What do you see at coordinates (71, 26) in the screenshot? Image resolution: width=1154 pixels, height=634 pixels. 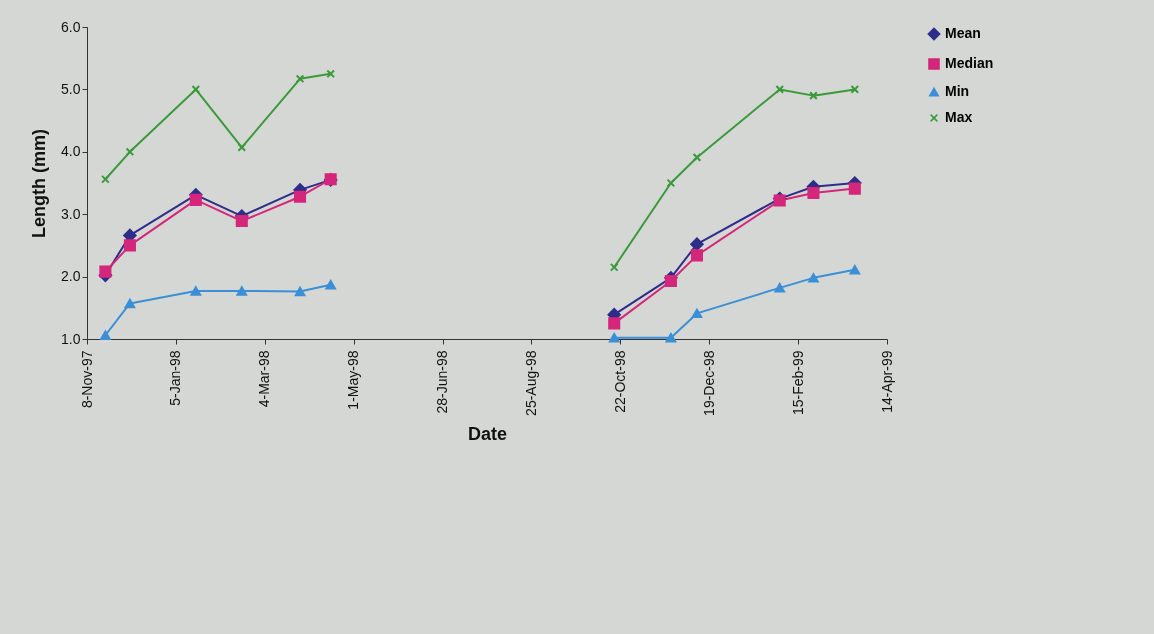 I see `y-tick-label: 6.0` at bounding box center [71, 26].